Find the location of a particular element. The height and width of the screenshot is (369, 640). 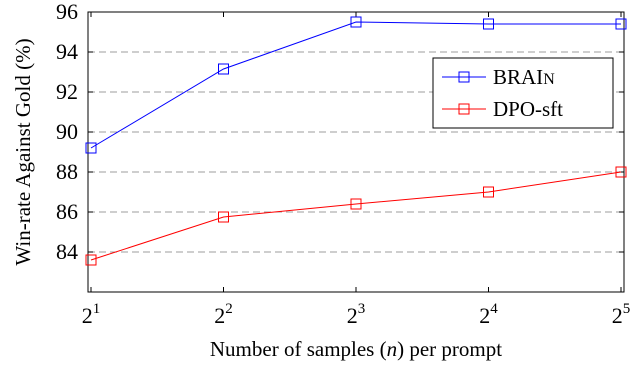

x-tick-label: 25 is located at coordinates (621, 314).